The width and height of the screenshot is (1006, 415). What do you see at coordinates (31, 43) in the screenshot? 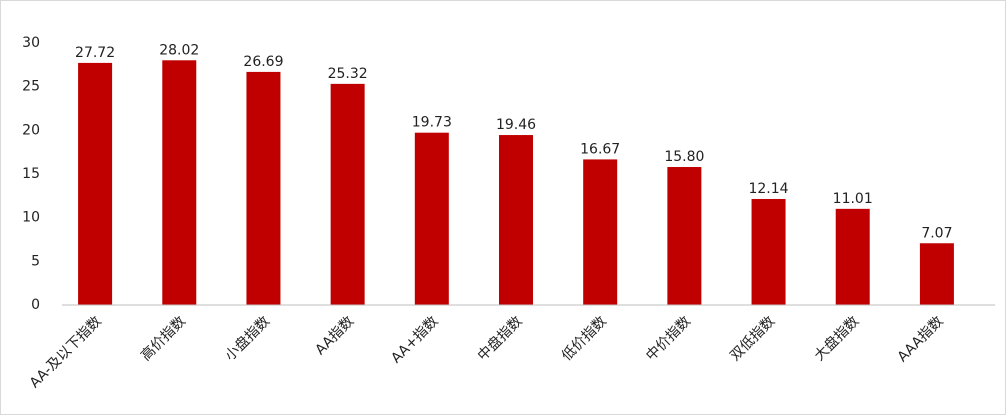
I see `y-tick-label: 30` at bounding box center [31, 43].